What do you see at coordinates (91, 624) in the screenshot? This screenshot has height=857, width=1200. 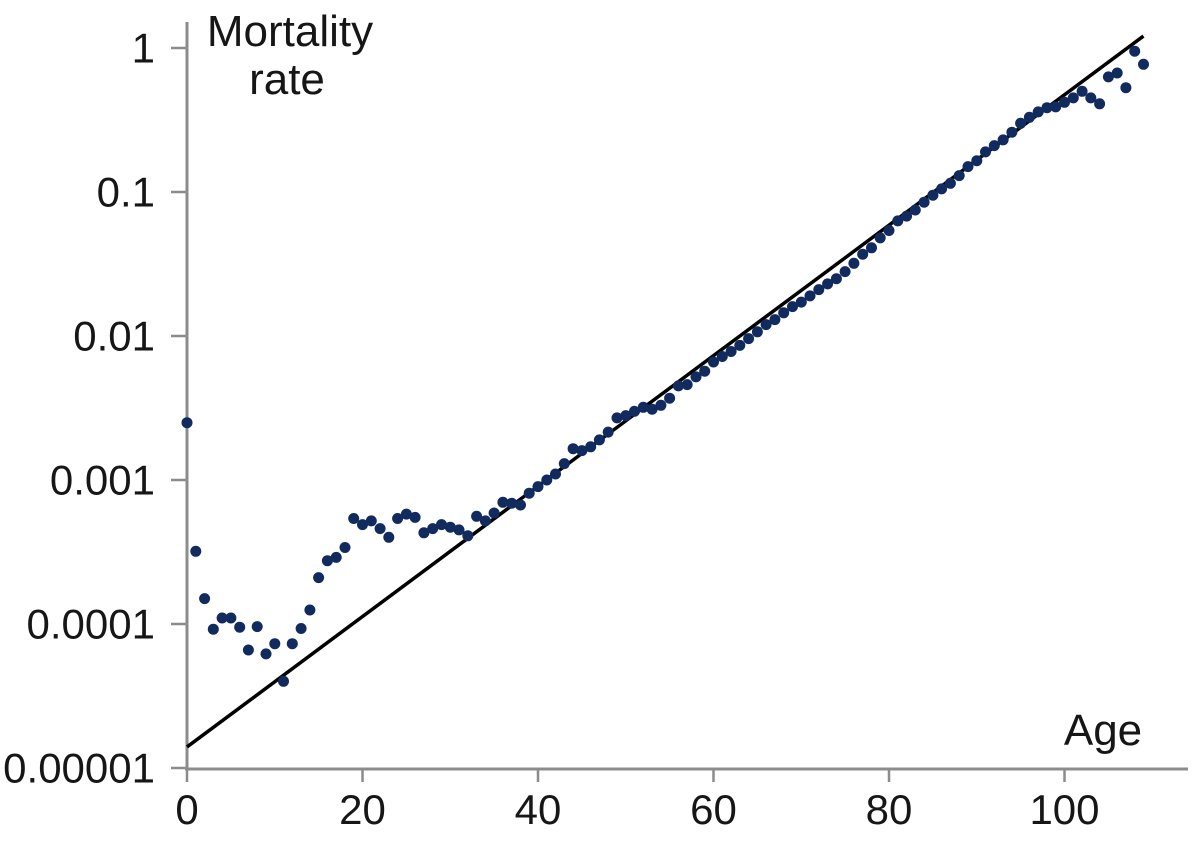 I see `y-tick-label: 0.0001` at bounding box center [91, 624].